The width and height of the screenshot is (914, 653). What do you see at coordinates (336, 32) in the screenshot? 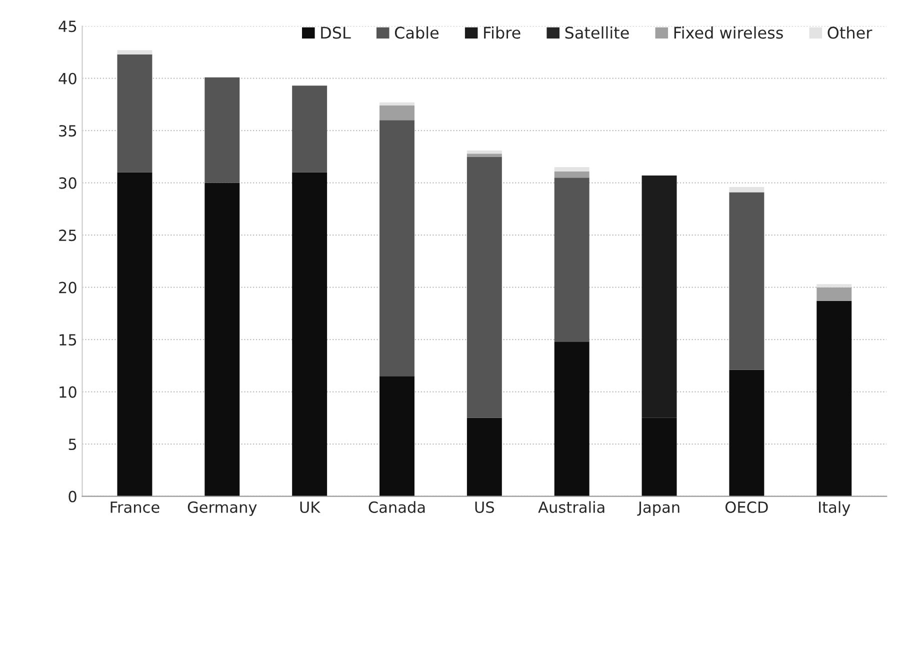
I see `legend-label: DSL` at bounding box center [336, 32].